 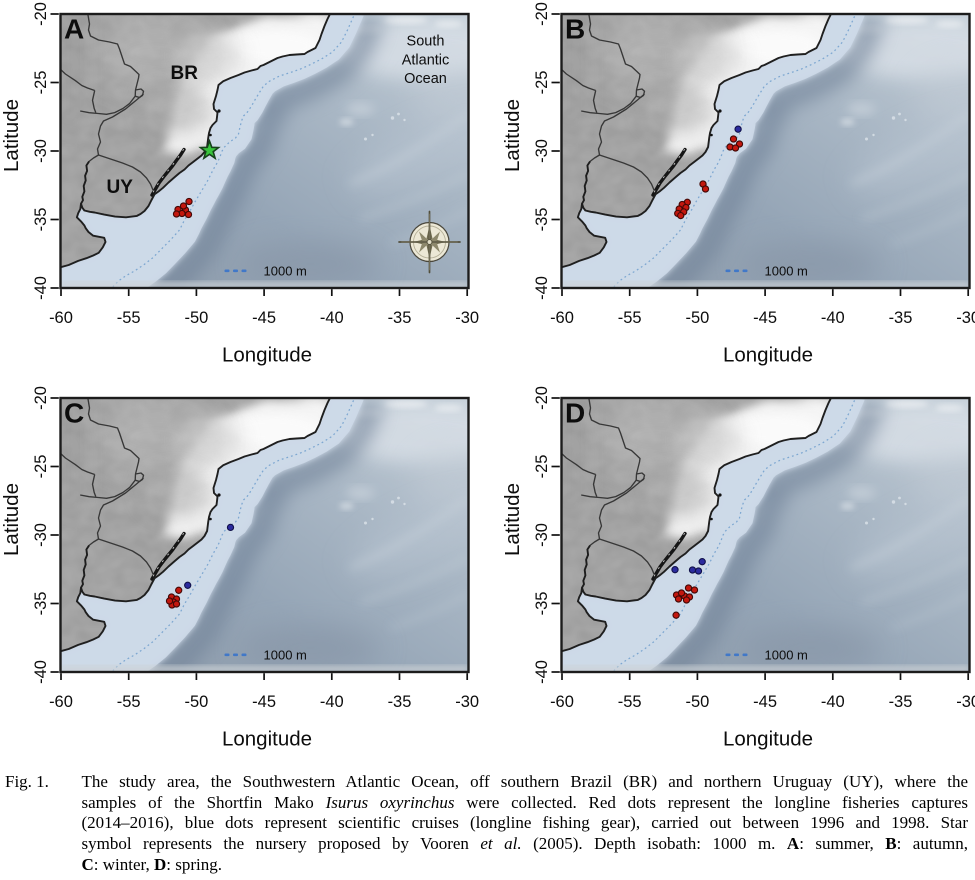 What do you see at coordinates (185, 73) in the screenshot?
I see `svg-text: BR` at bounding box center [185, 73].